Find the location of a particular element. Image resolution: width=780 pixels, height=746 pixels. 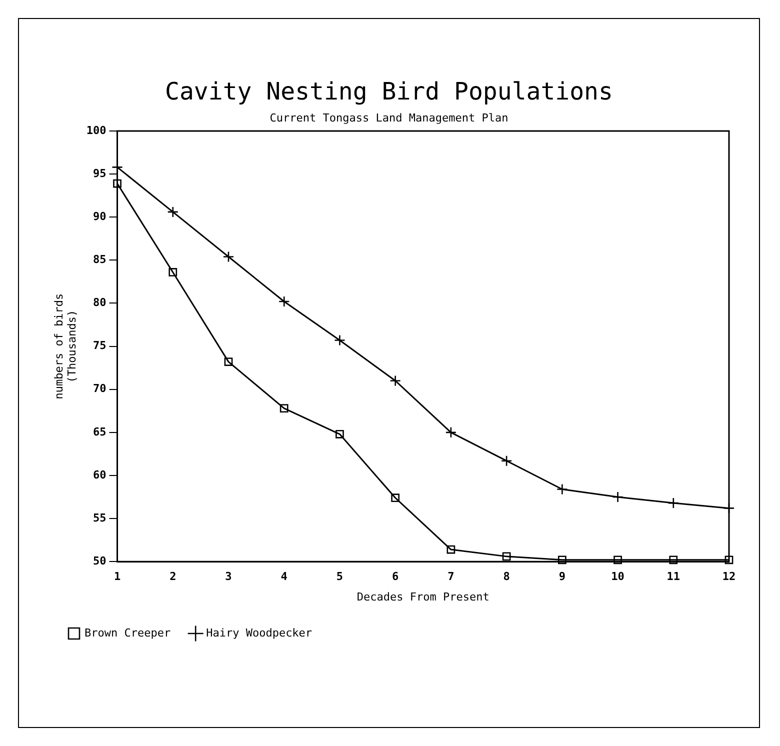

y-tick-label: 85 is located at coordinates (99, 259).